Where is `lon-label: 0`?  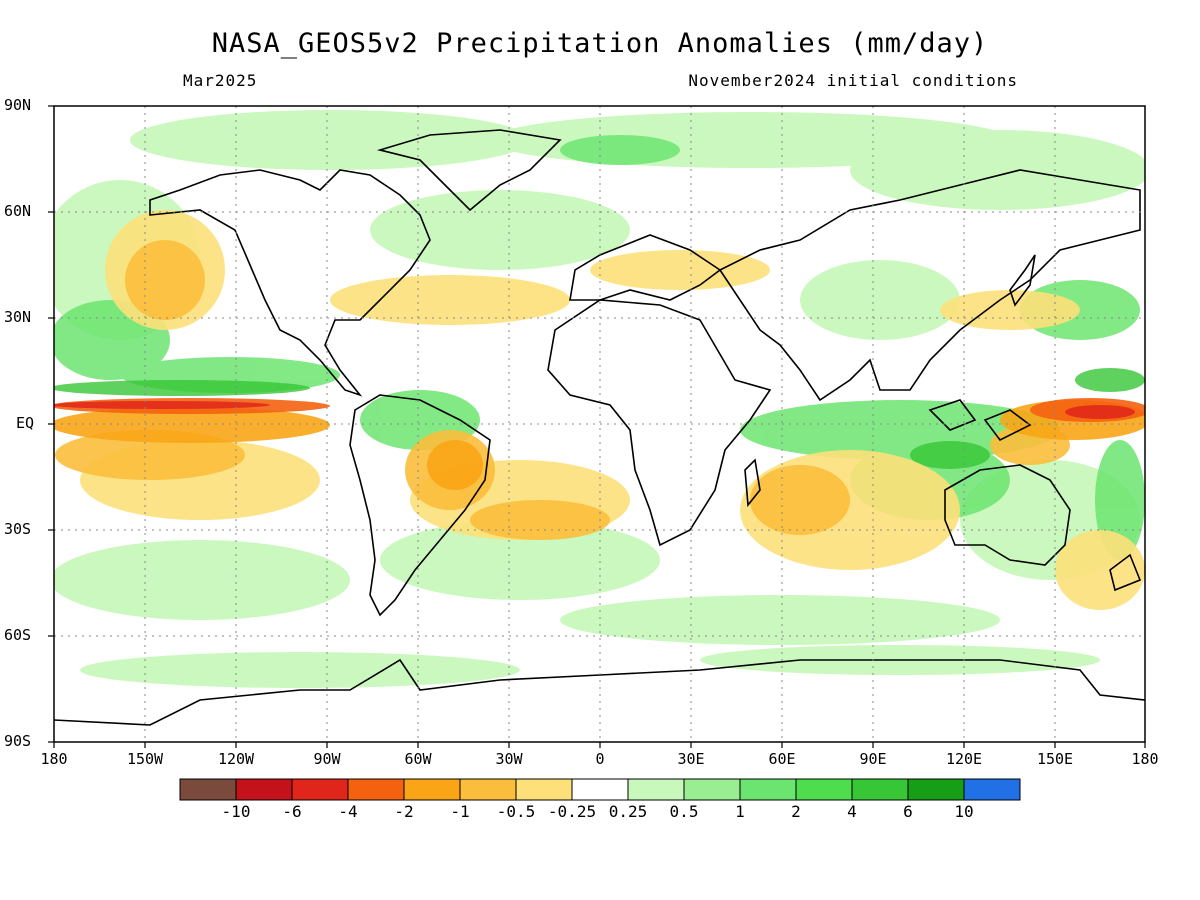
lon-label: 0 is located at coordinates (600, 759).